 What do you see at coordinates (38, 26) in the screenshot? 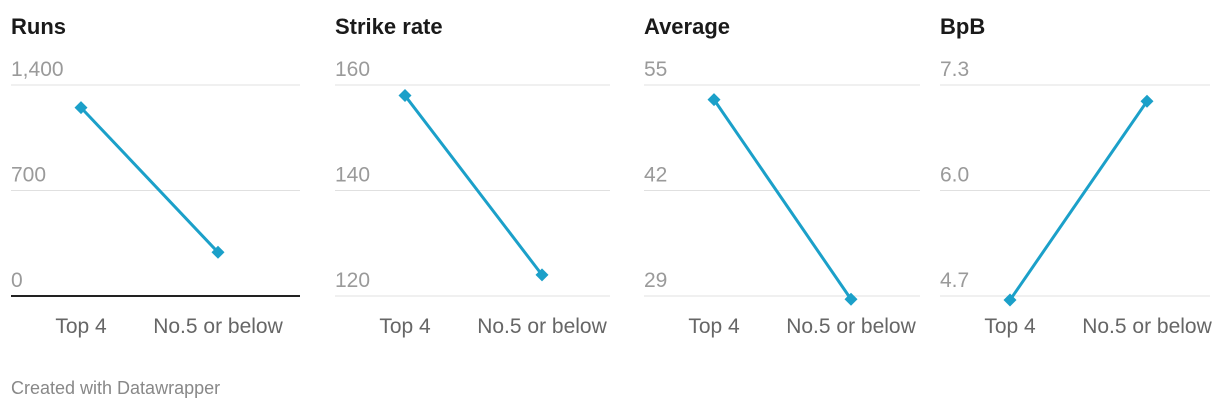
I see `chart-title: Runs` at bounding box center [38, 26].